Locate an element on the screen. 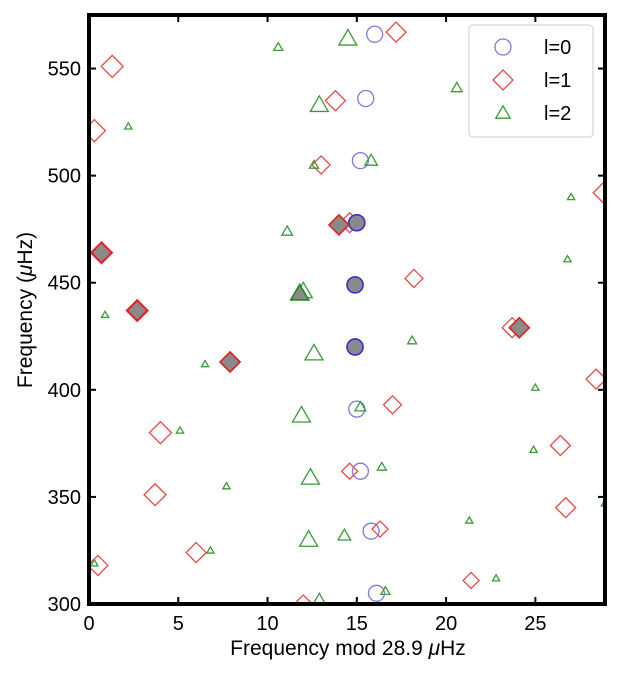 This screenshot has height=674, width=622. x-tick-label: 0 is located at coordinates (88, 624).